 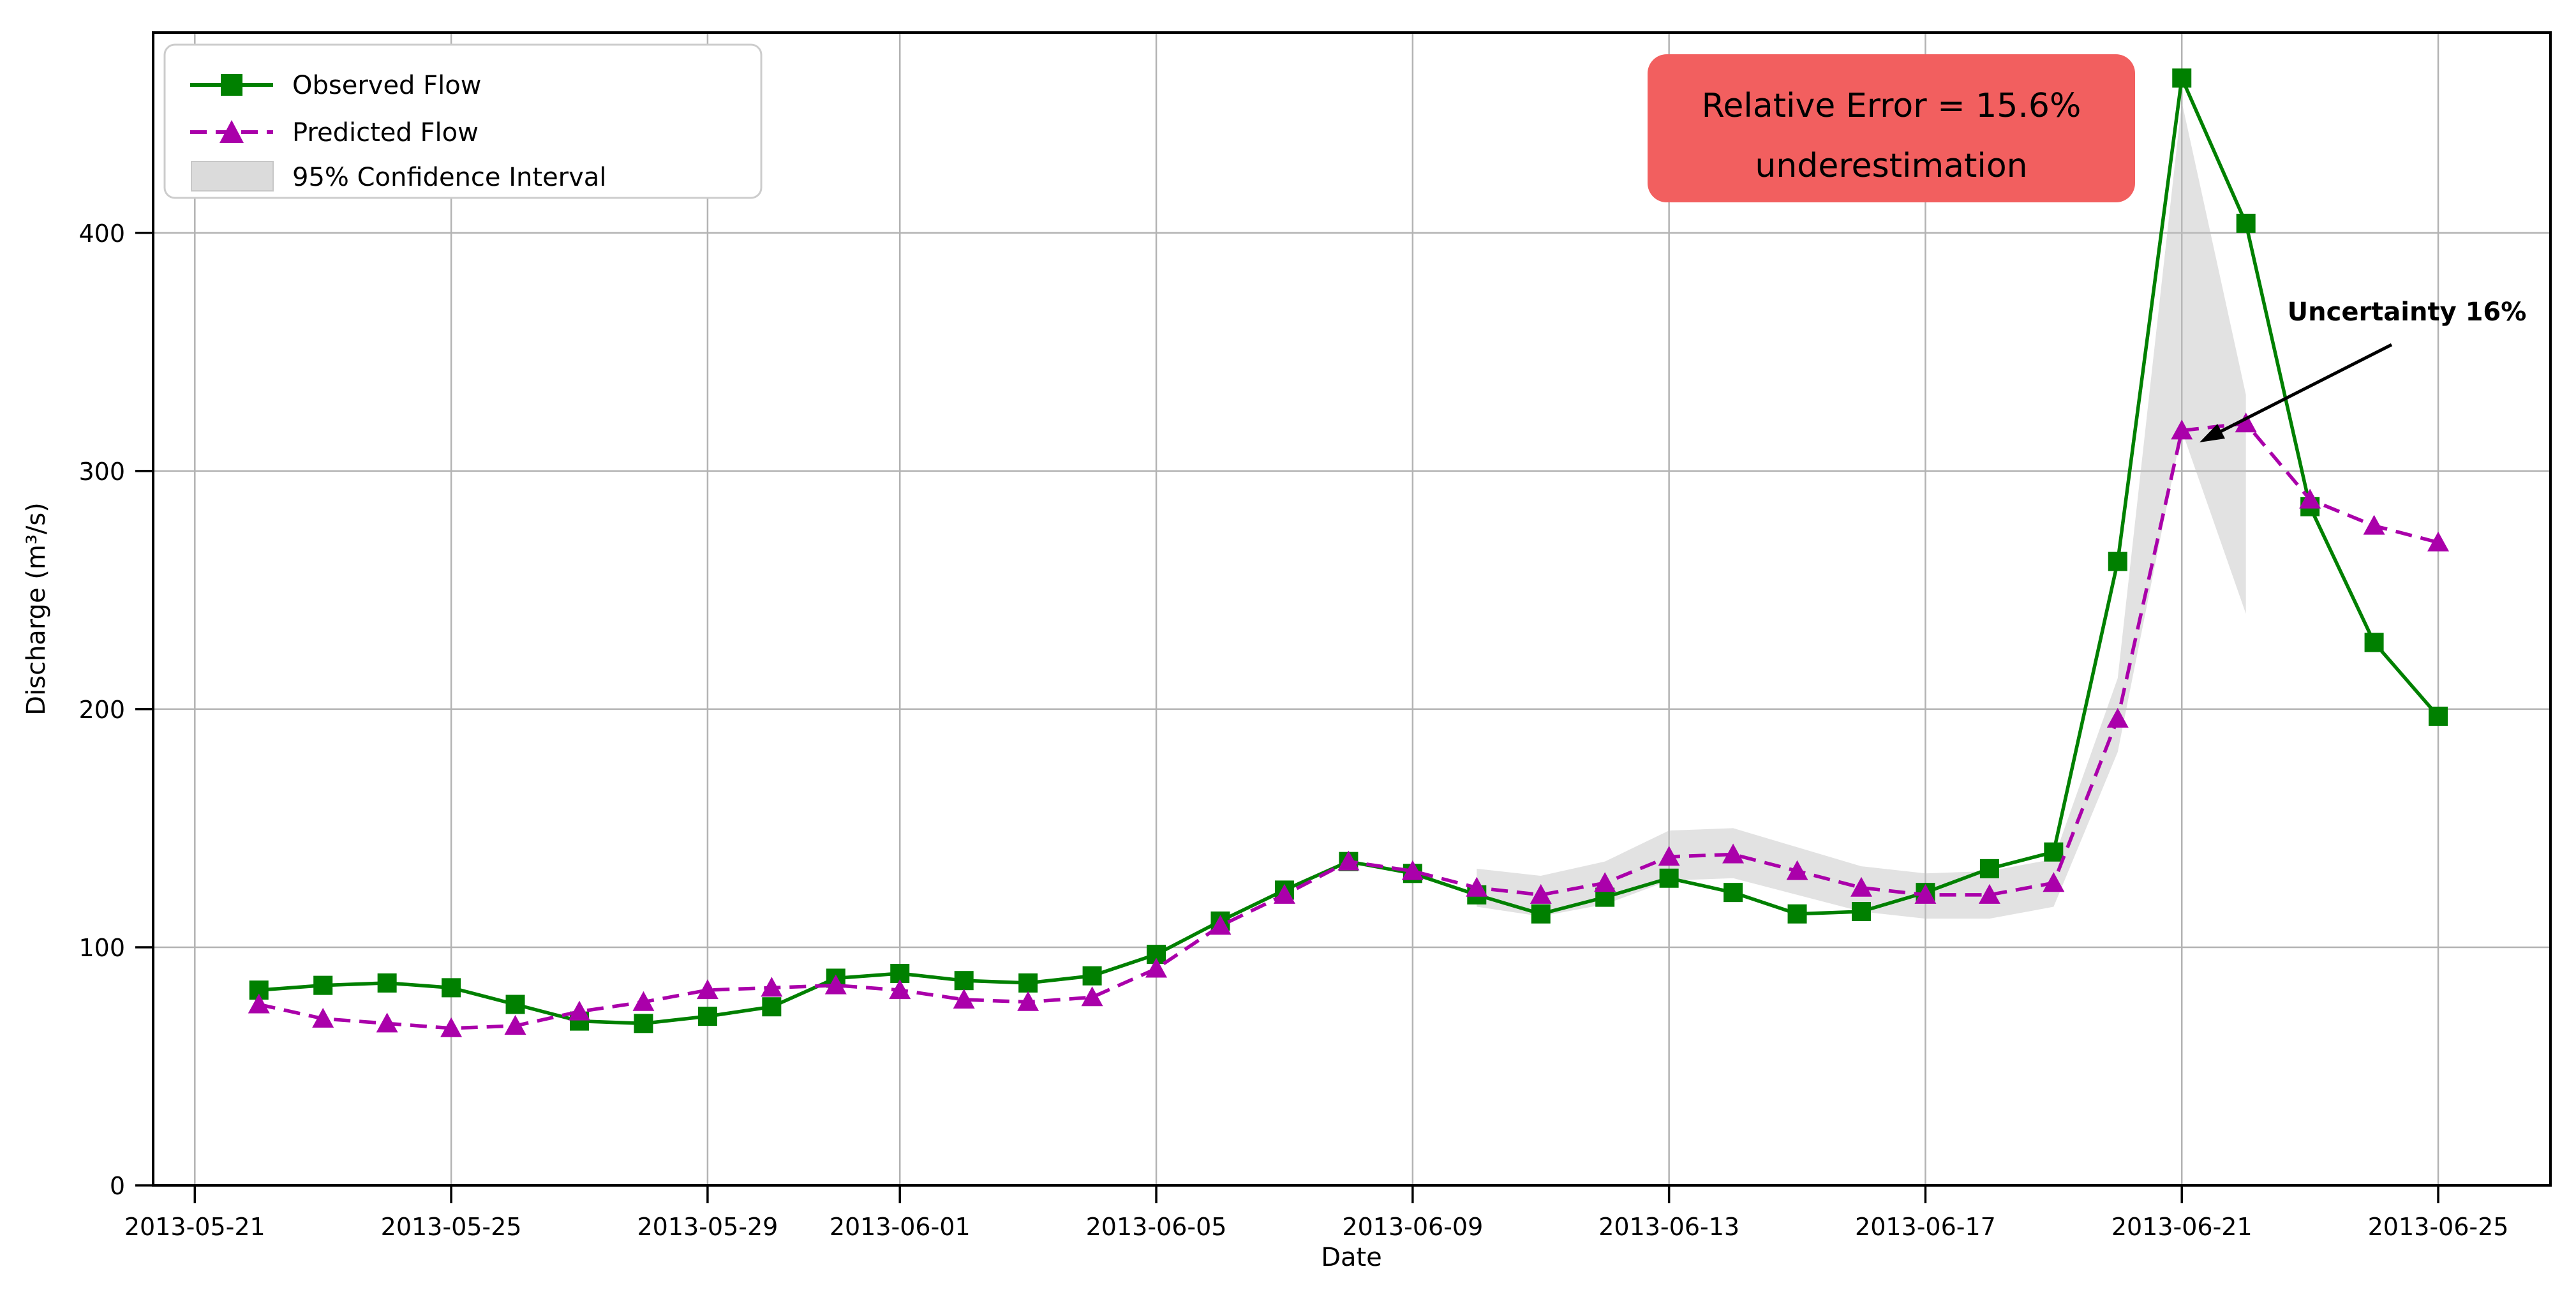 I want to click on relative-error-line2: underestimation, so click(x=1891, y=166).